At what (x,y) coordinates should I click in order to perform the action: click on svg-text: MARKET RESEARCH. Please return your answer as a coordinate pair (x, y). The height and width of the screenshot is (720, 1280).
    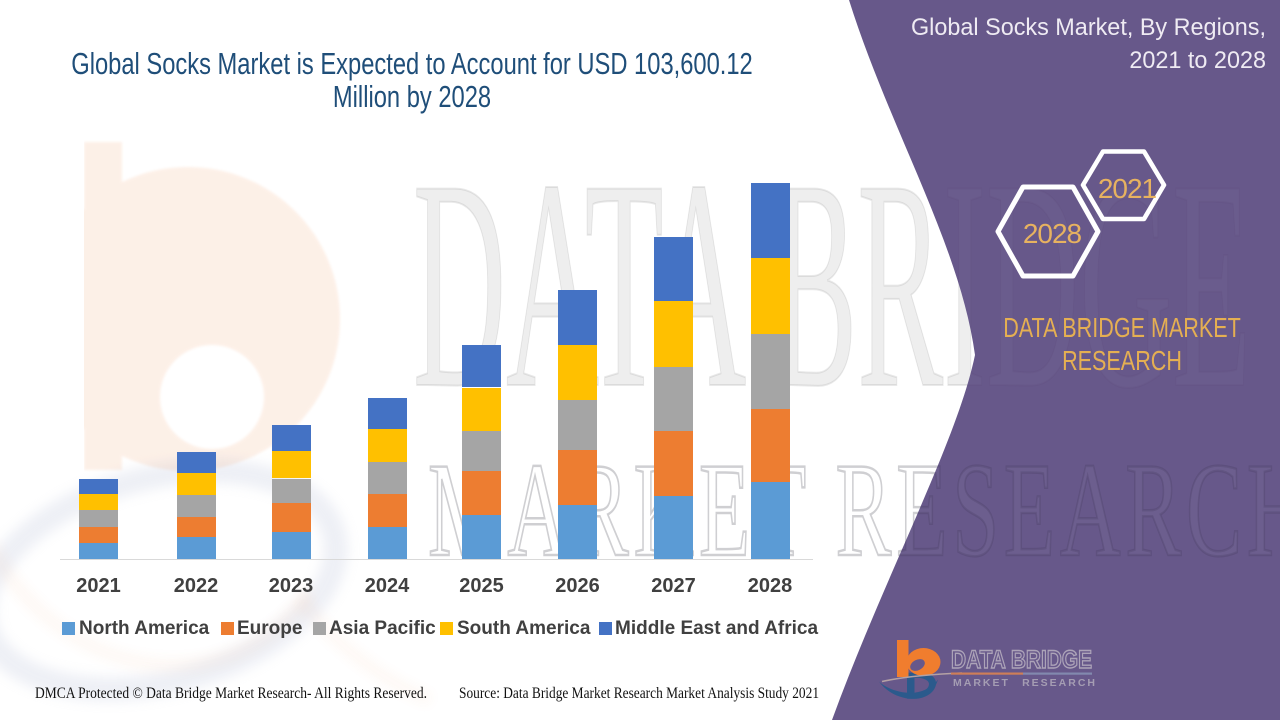
    Looking at the image, I should click on (1025, 683).